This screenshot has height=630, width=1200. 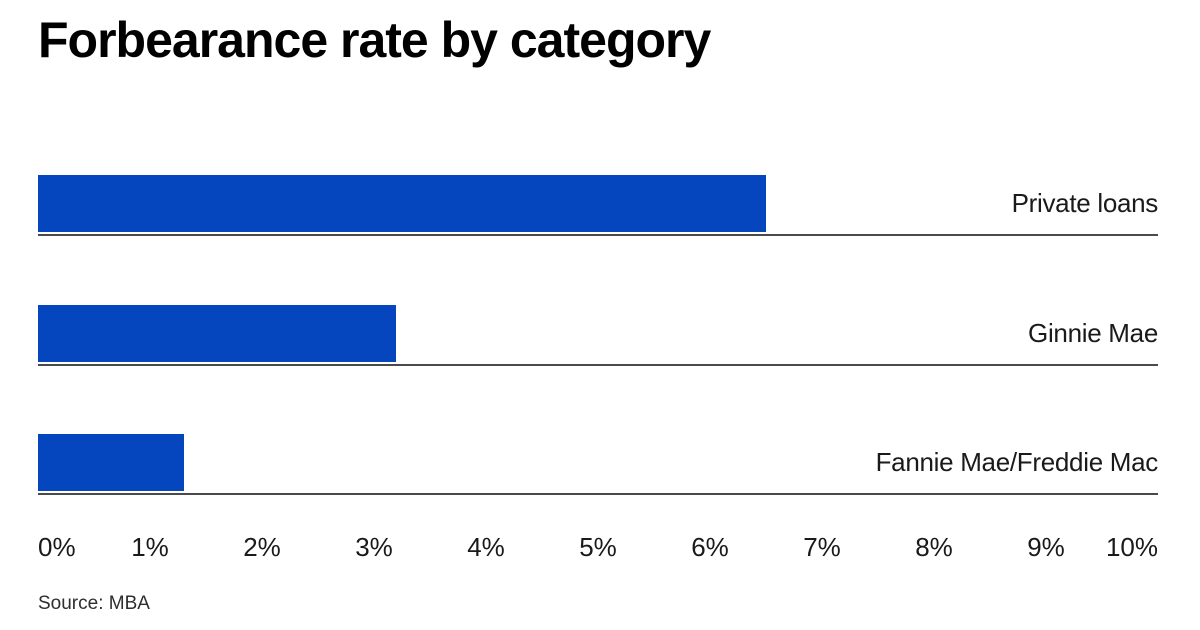 I want to click on axis-tick-label-8: 8%, so click(x=934, y=547).